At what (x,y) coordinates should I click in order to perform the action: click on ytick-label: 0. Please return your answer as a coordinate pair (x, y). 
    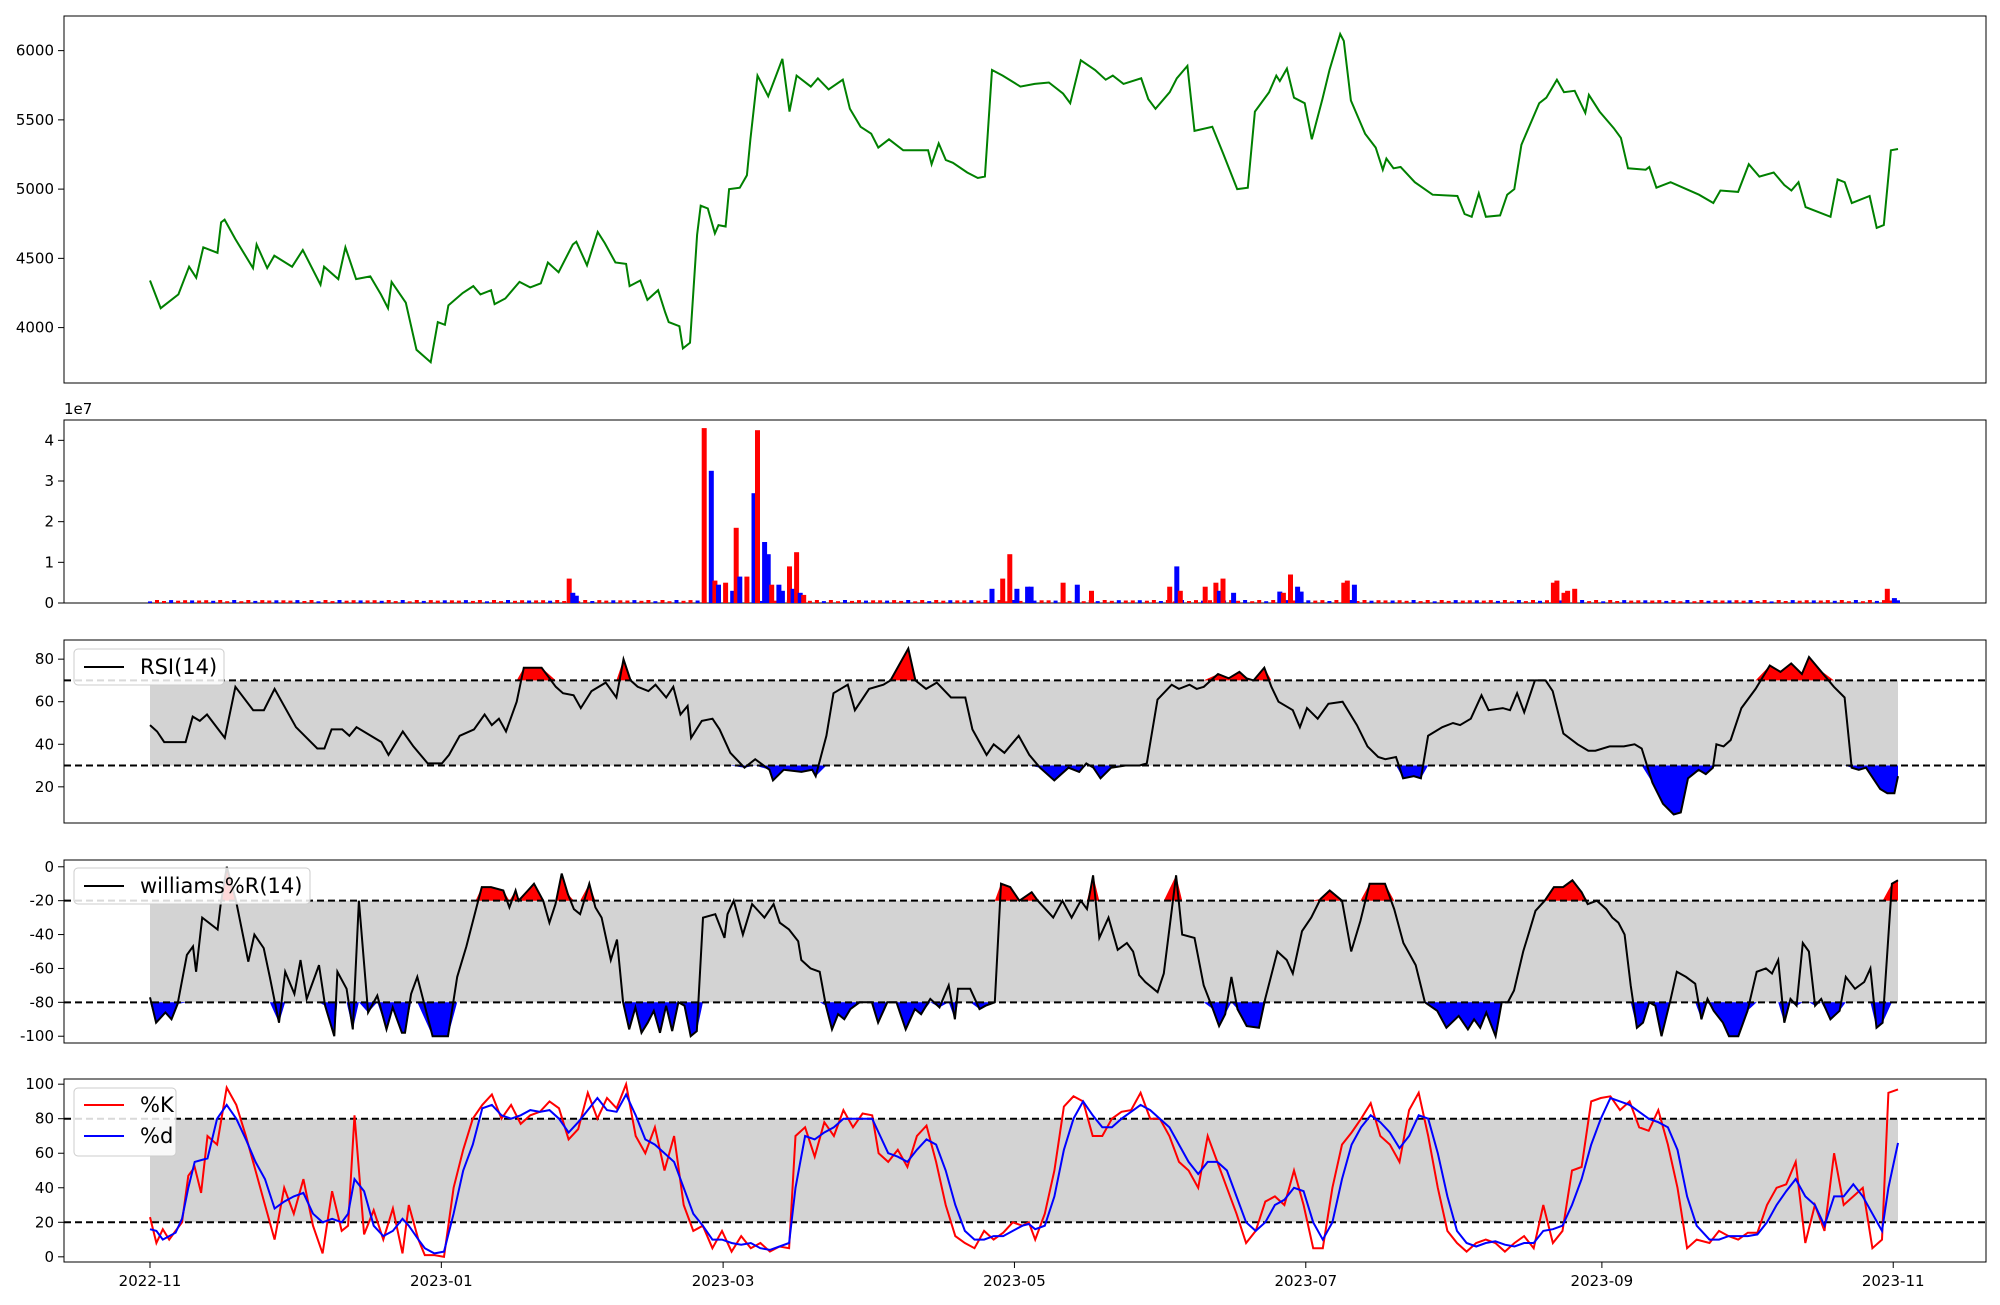
    Looking at the image, I should click on (49, 1257).